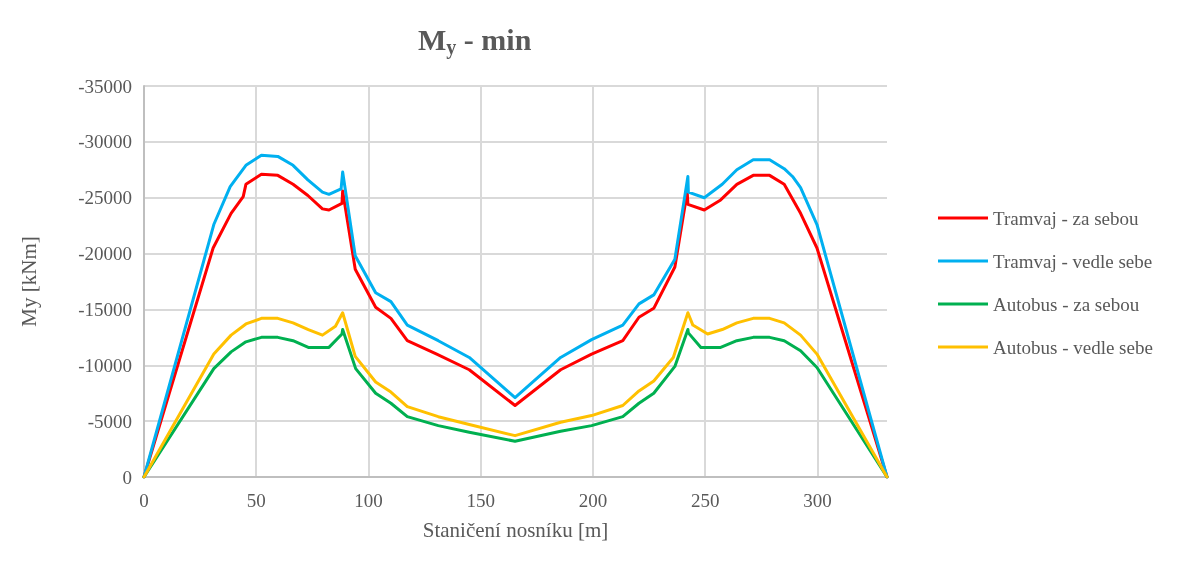 The width and height of the screenshot is (1204, 565). Describe the element at coordinates (1066, 304) in the screenshot. I see `legend-label: Autobus - za sebou` at that location.